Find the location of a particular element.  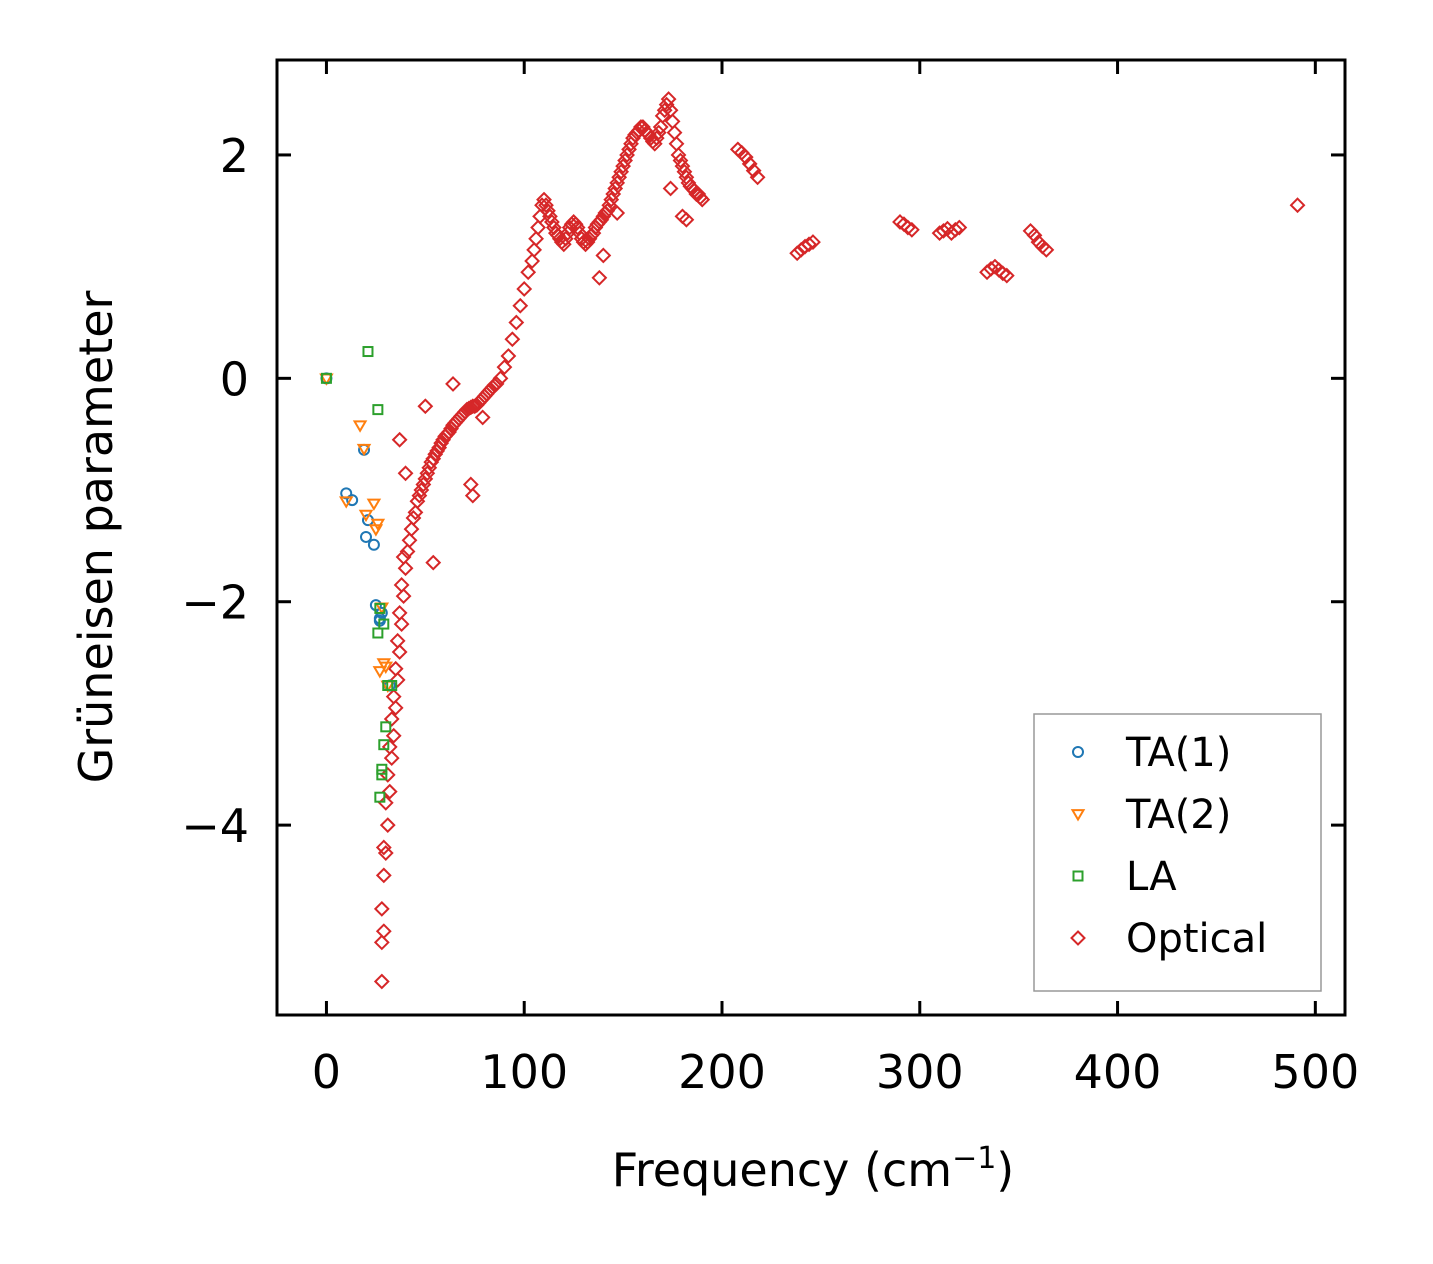

y-axis-title: Grüneisen parameter is located at coordinates (96, 536).